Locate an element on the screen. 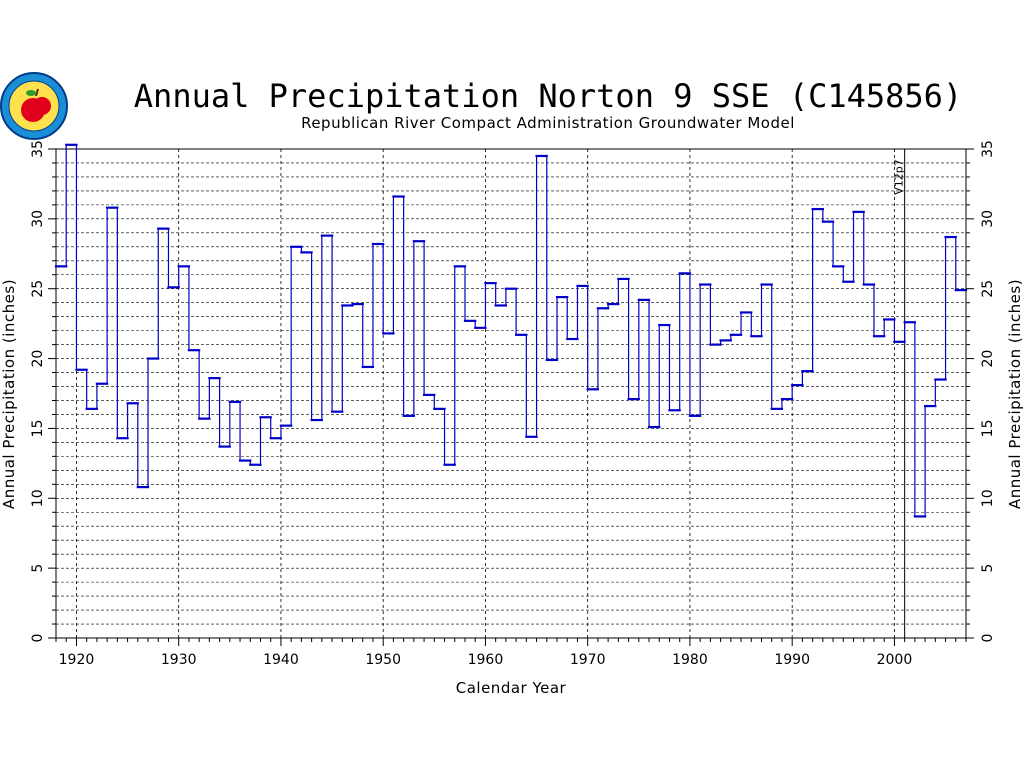 The width and height of the screenshot is (1024, 768). y-axis-label-left: Annual Precipitation (inches) is located at coordinates (9, 394).